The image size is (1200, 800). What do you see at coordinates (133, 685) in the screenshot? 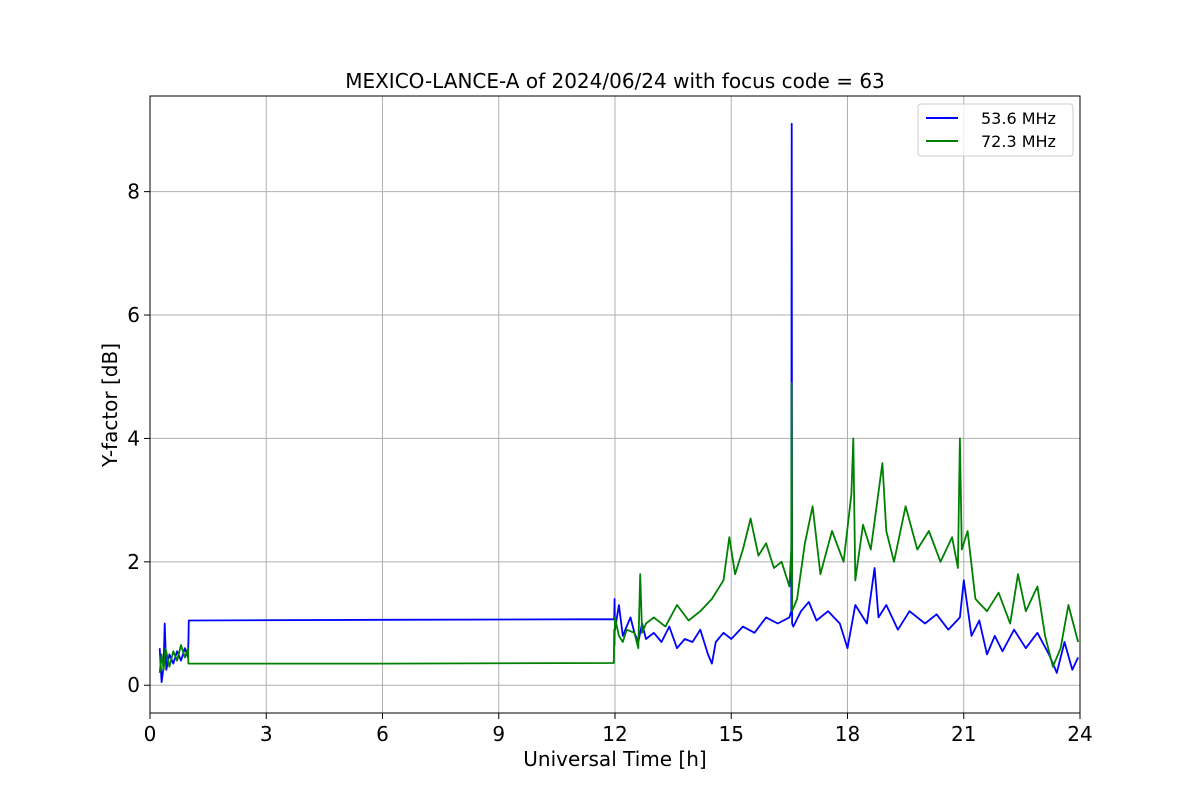
I see `y-tick-label: 0` at bounding box center [133, 685].